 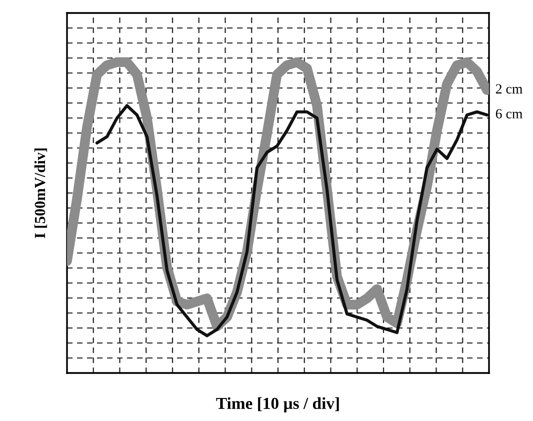 What do you see at coordinates (509, 89) in the screenshot?
I see `series-label: 2 cm` at bounding box center [509, 89].